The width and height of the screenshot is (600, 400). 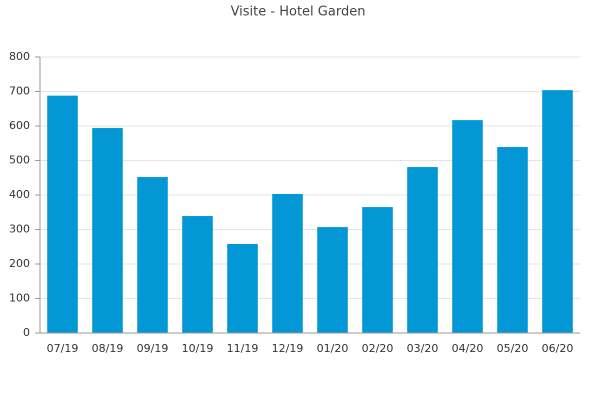 What do you see at coordinates (63, 348) in the screenshot?
I see `x-tick-label: 07/19` at bounding box center [63, 348].